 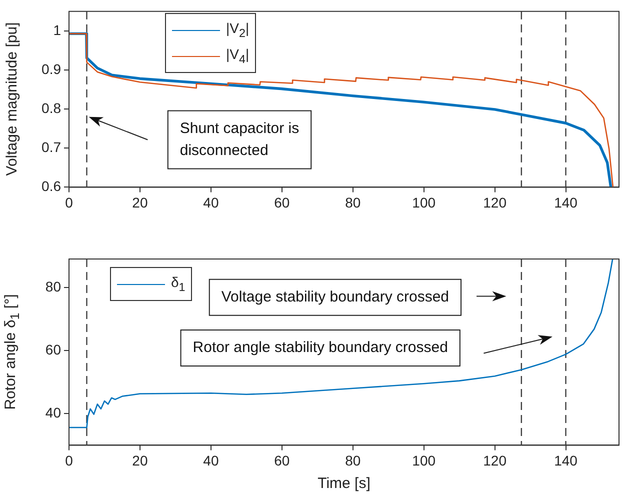 What do you see at coordinates (52, 186) in the screenshot?
I see `y-tick-label: 0.6` at bounding box center [52, 186].